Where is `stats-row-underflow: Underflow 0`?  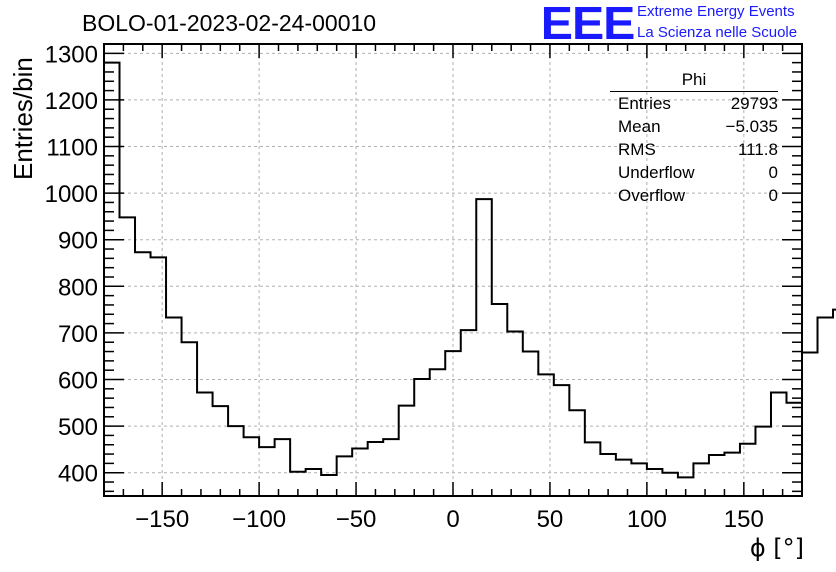 stats-row-underflow: Underflow 0 is located at coordinates (694, 172).